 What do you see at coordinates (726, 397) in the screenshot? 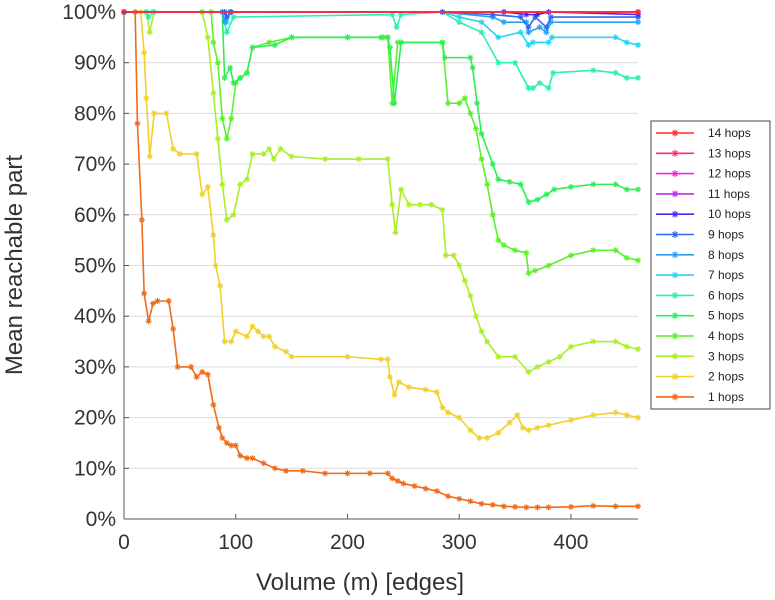
I see `legend-label: 1 hops` at bounding box center [726, 397].